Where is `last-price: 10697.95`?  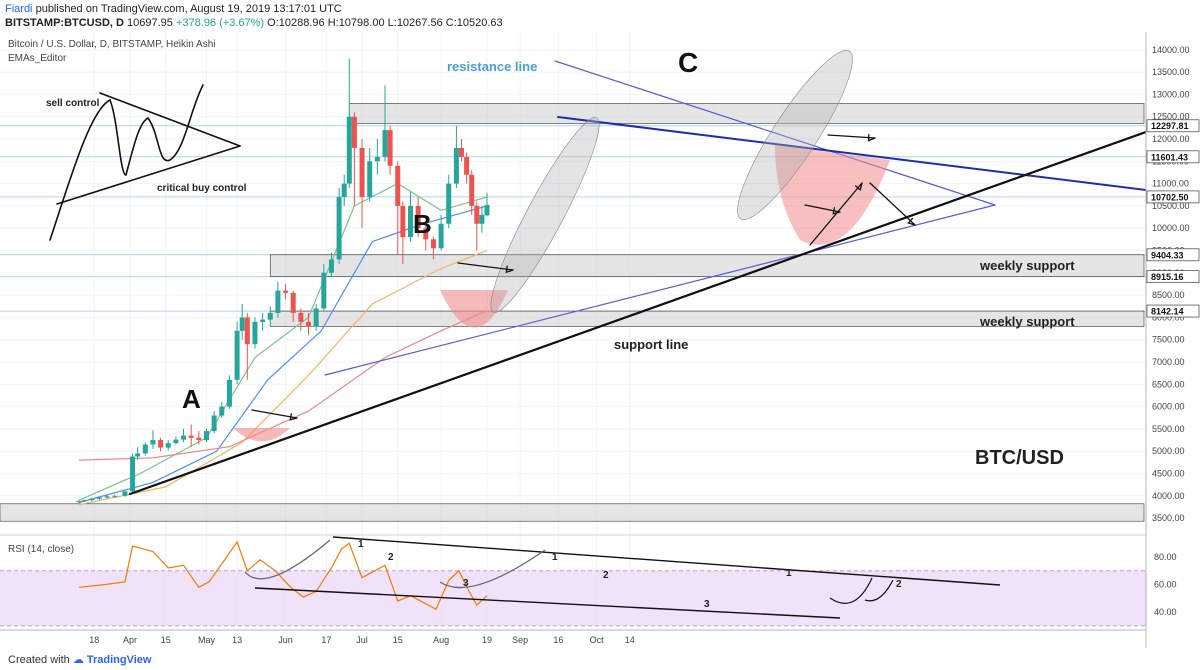
last-price: 10697.95 is located at coordinates (150, 23).